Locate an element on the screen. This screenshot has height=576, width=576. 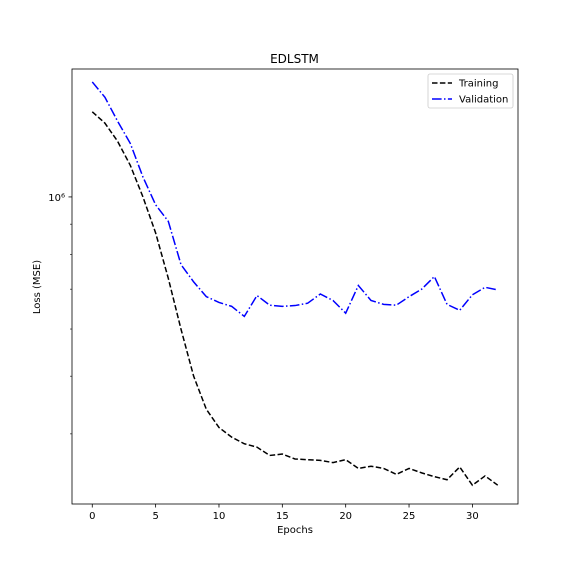
x-tick-label: 30 is located at coordinates (472, 516).